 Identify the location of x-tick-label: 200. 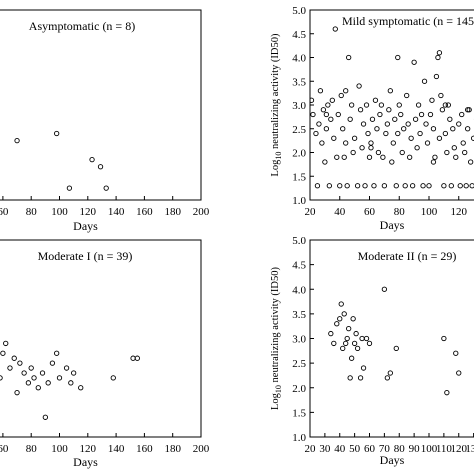
(201, 449).